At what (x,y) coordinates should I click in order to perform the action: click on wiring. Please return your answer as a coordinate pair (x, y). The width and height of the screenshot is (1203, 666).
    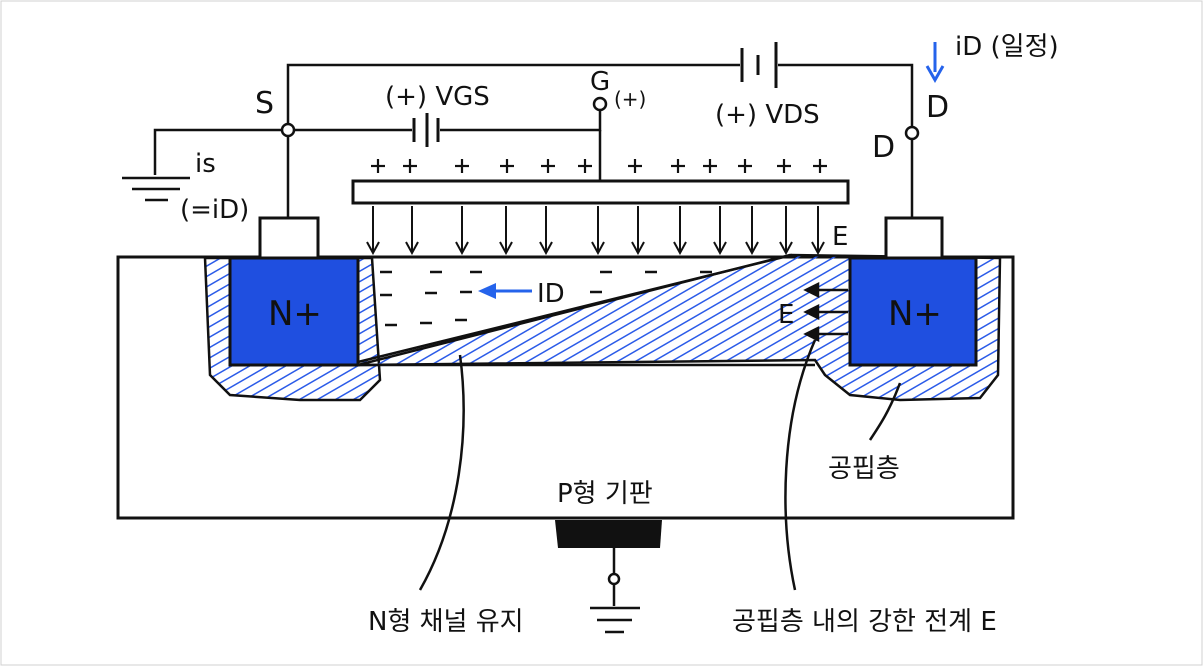
    Looking at the image, I should click on (533, 140).